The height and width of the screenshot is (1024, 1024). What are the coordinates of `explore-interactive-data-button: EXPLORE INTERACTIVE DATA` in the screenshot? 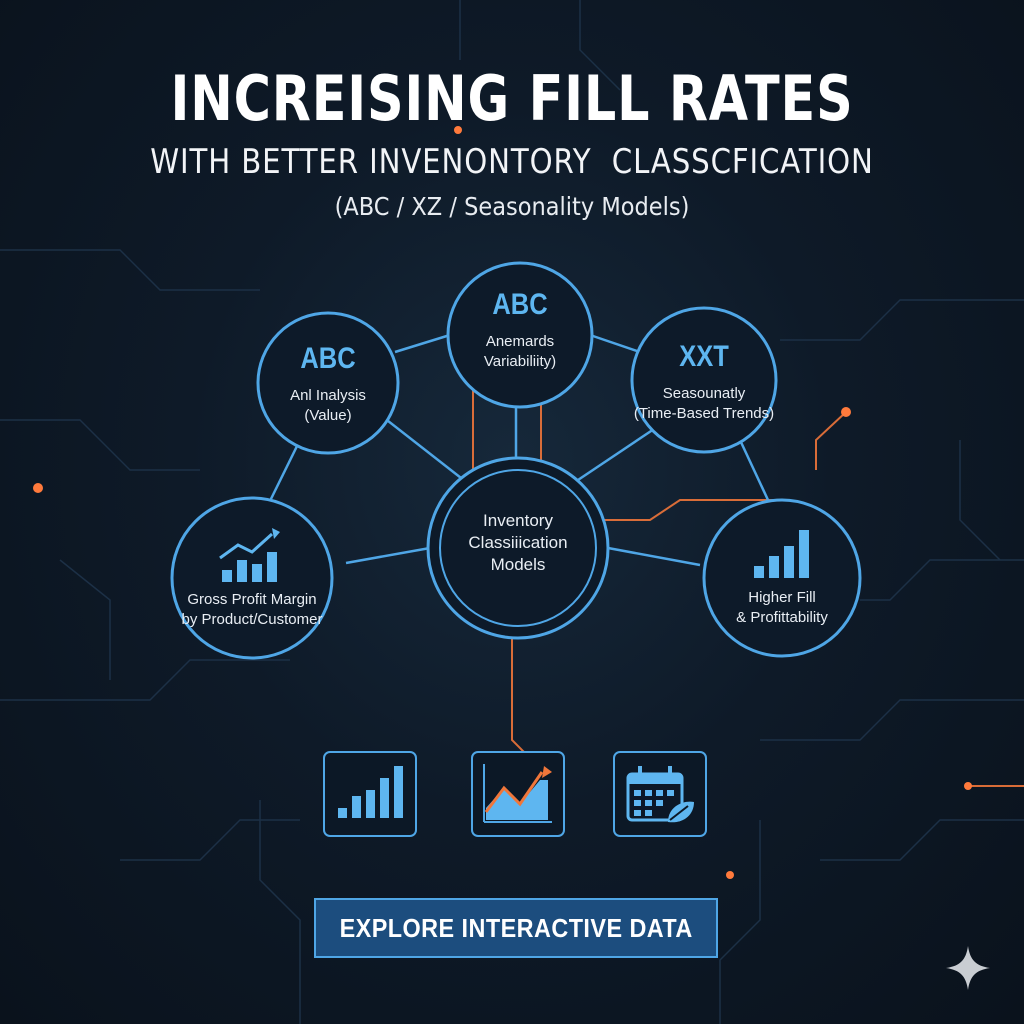 It's located at (516, 928).